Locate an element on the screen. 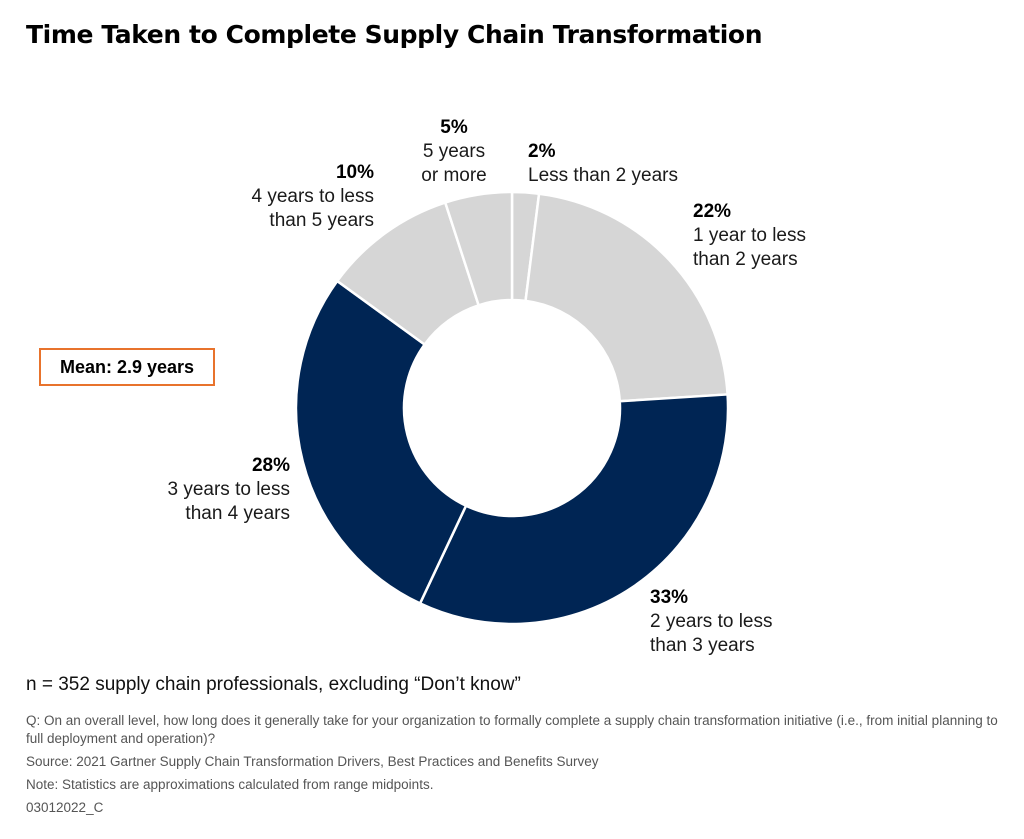 This screenshot has height=839, width=1024. slice-text-4: 4 years to less than 5 years is located at coordinates (313, 208).